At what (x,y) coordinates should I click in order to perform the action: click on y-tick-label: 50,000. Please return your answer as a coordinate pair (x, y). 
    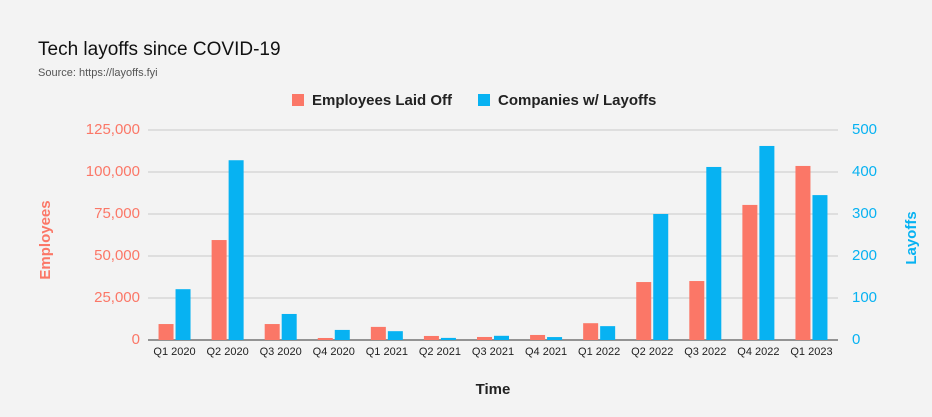
    Looking at the image, I should click on (117, 255).